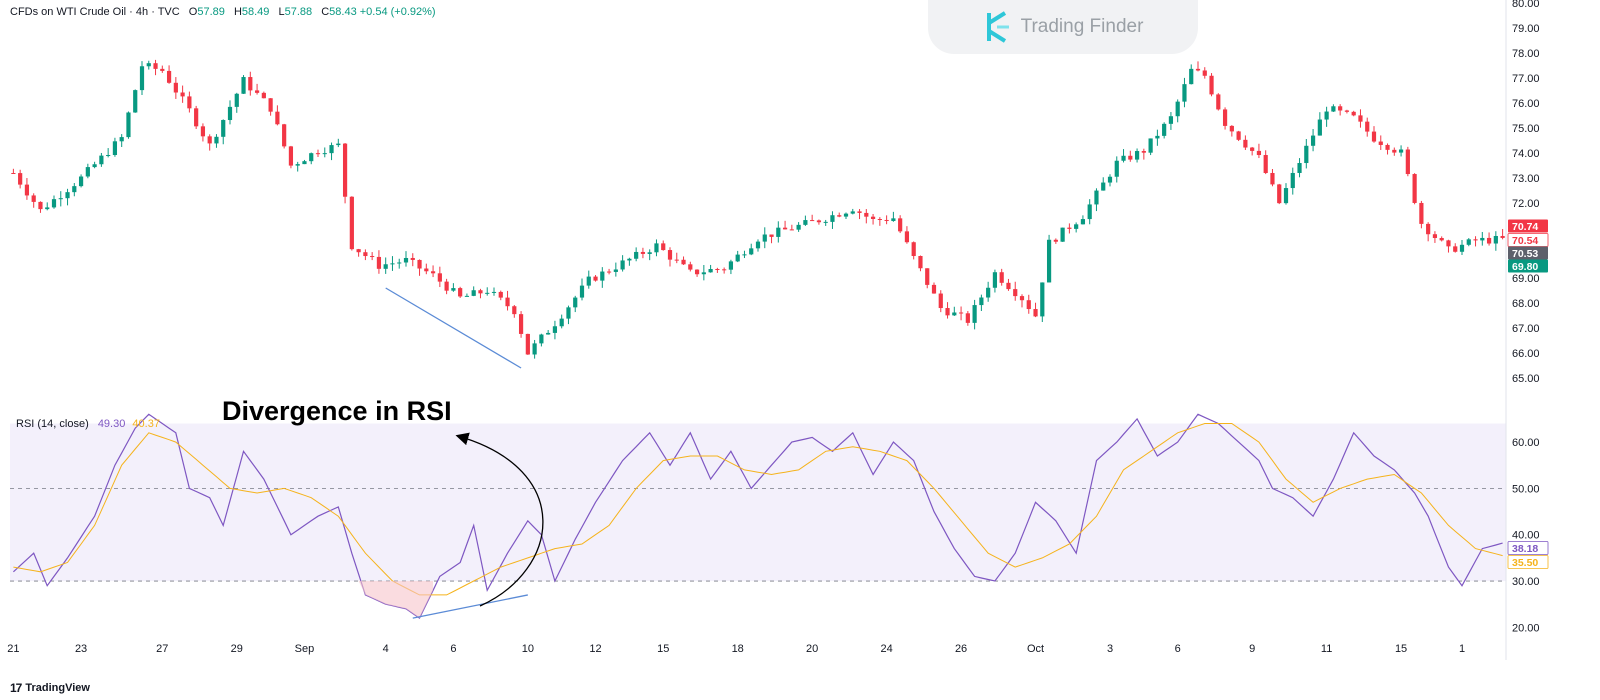 This screenshot has height=700, width=1600. What do you see at coordinates (1528, 266) in the screenshot?
I see `right-value-label: 69.80` at bounding box center [1528, 266].